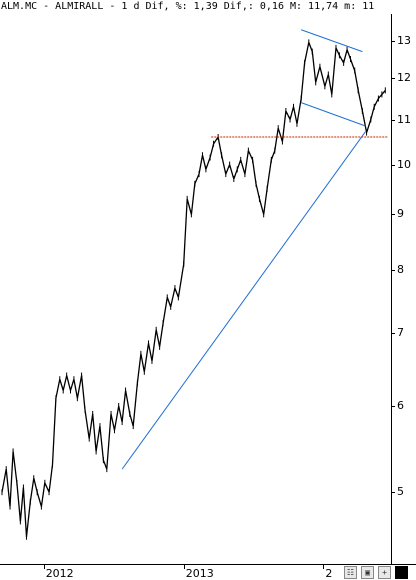 The width and height of the screenshot is (416, 580). What do you see at coordinates (329, 573) in the screenshot?
I see `x-tick-label: 2` at bounding box center [329, 573].